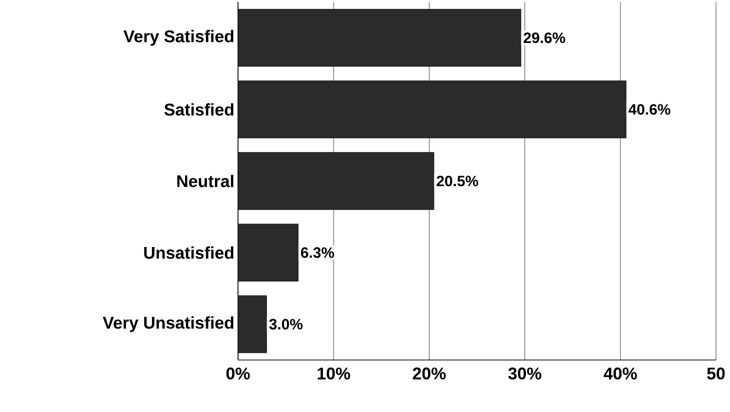 The height and width of the screenshot is (412, 730). Describe the element at coordinates (649, 109) in the screenshot. I see `data-label: 40.6%` at that location.